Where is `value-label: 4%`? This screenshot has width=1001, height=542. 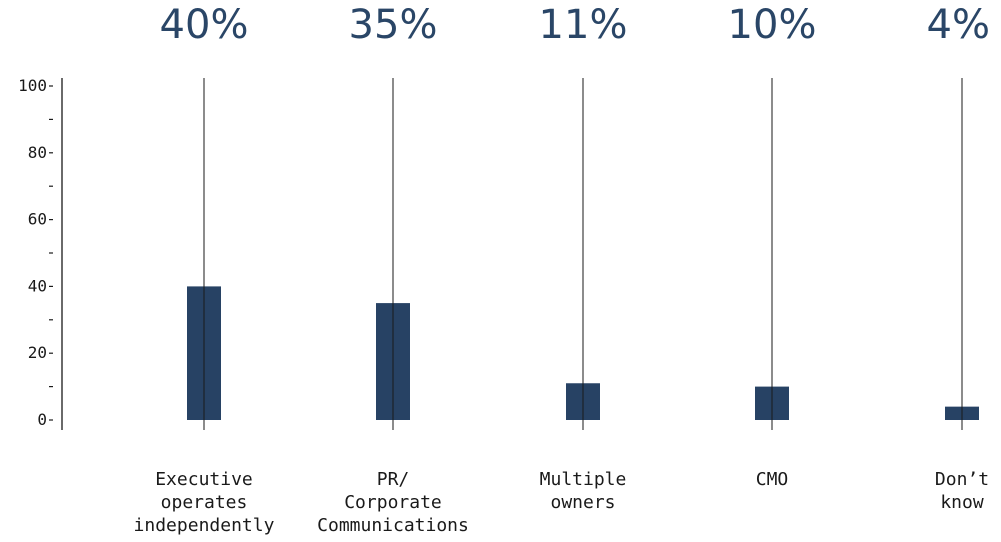
value-label: 4% is located at coordinates (958, 25).